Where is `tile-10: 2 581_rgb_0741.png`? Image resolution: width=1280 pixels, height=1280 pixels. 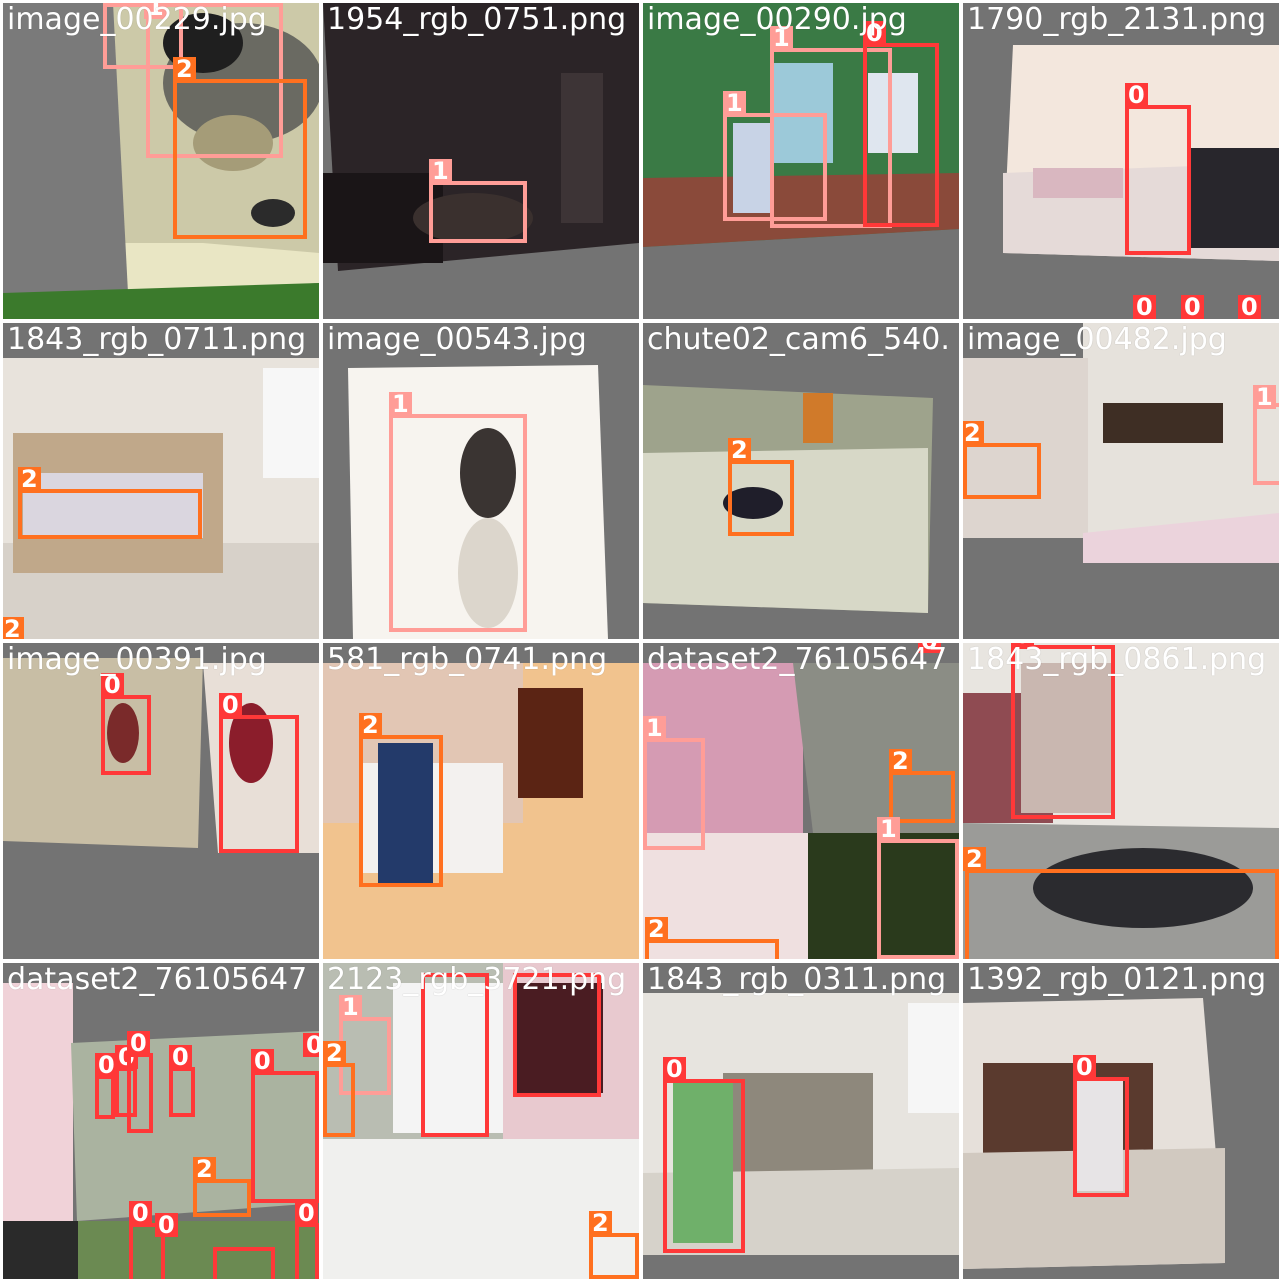
tile-10: 2 581_rgb_0741.png is located at coordinates (481, 801).